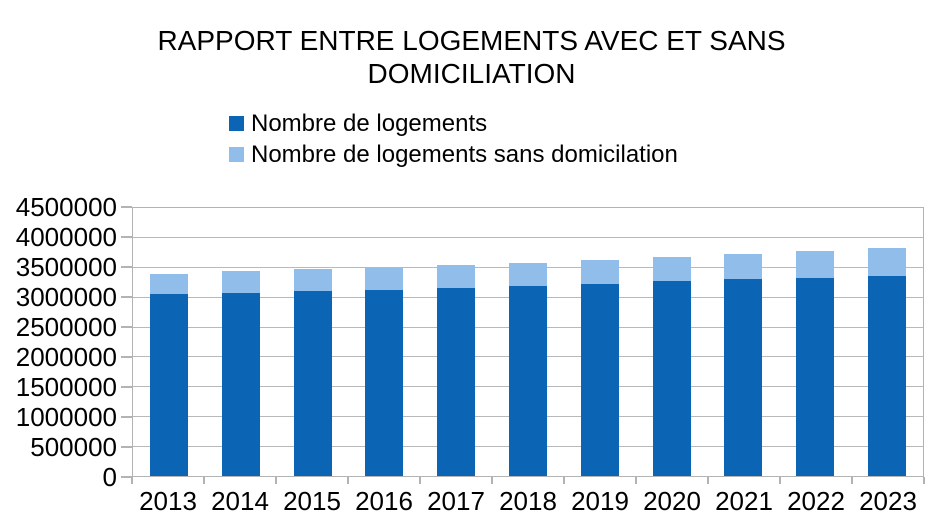 Image resolution: width=943 pixels, height=530 pixels. I want to click on legend-item: Nombre de logements sans domicilation, so click(453, 154).